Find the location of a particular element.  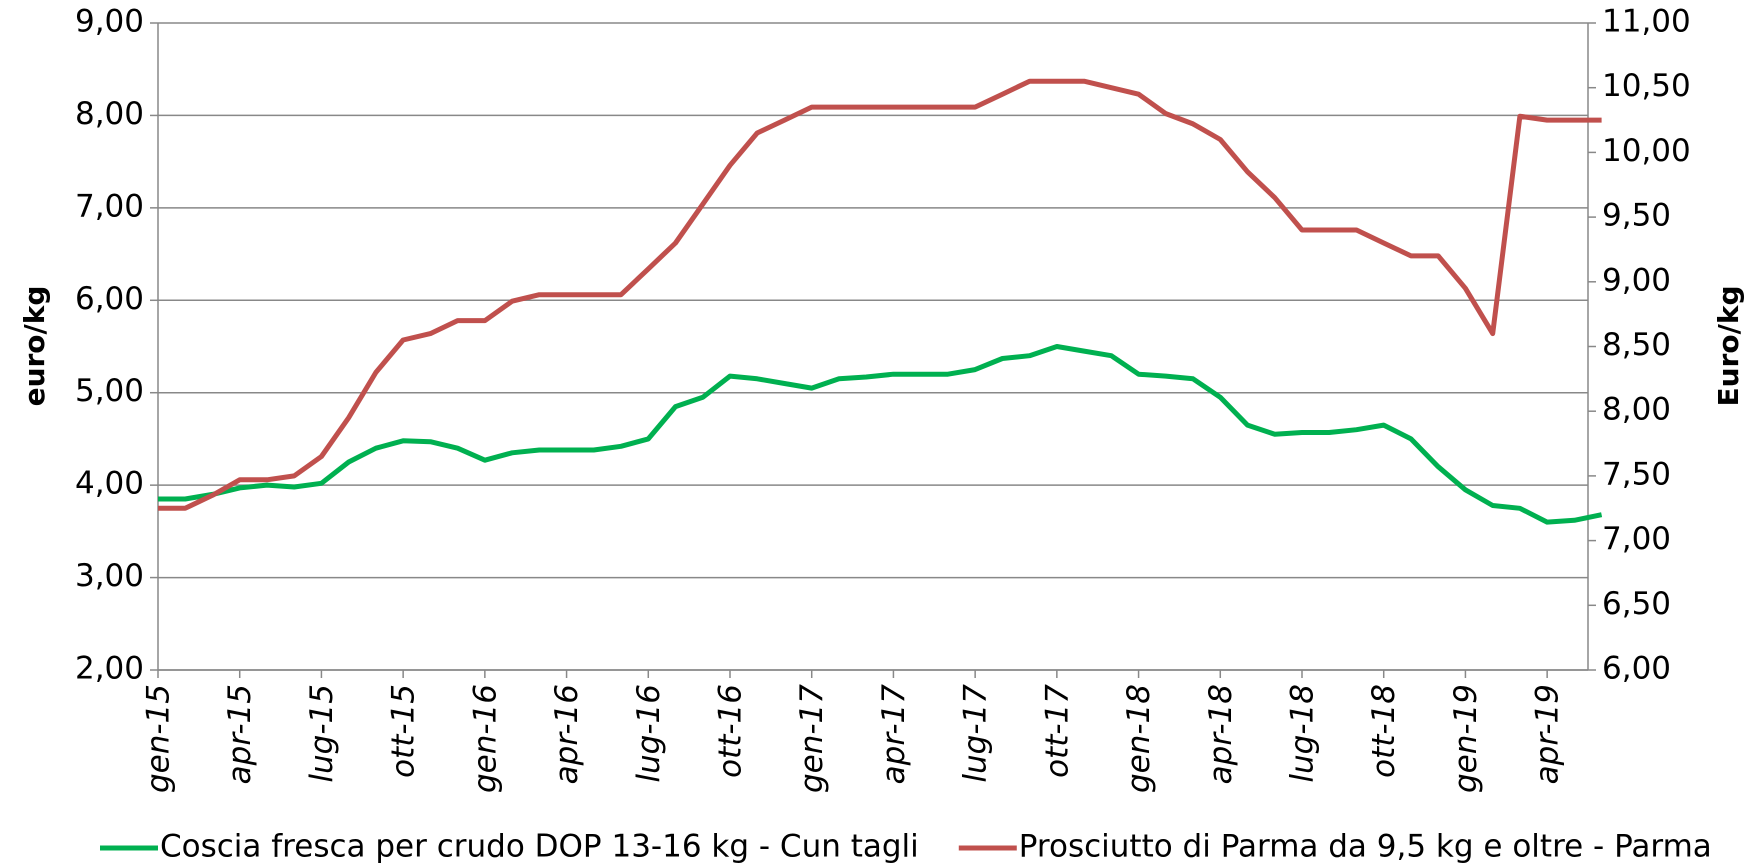

y2-tick-label: 11,00 is located at coordinates (1646, 22).